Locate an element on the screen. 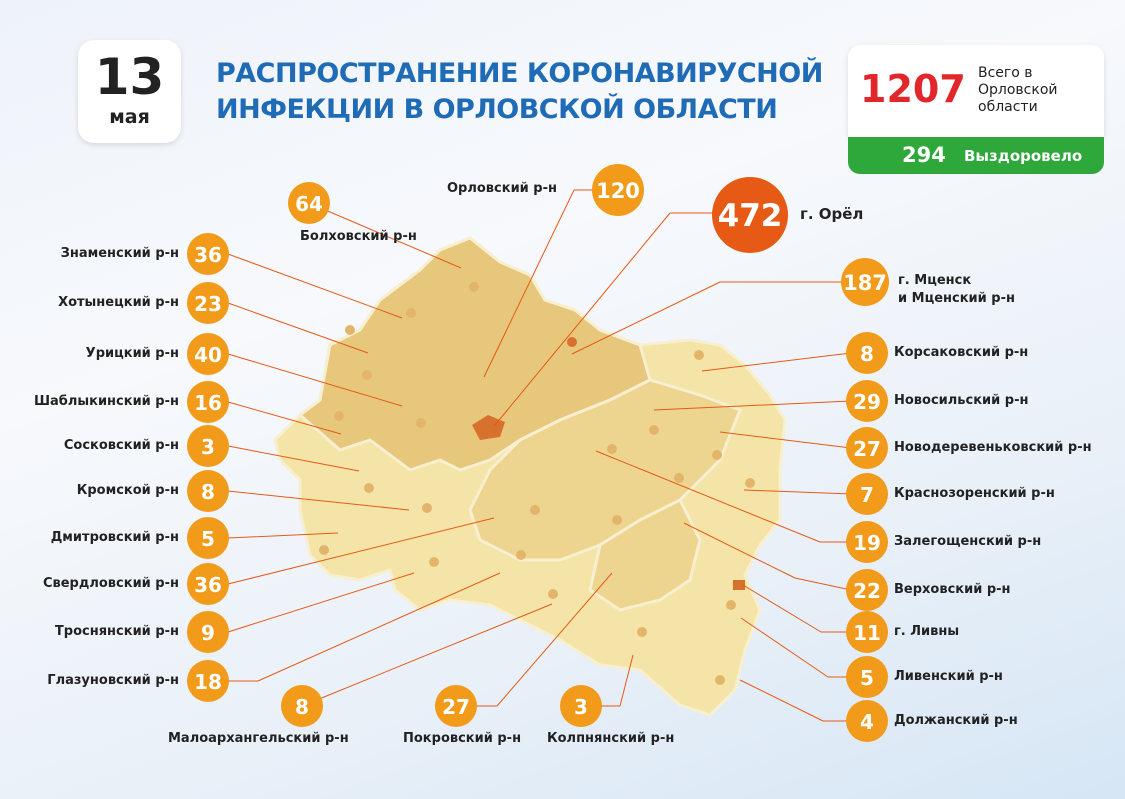 Image resolution: width=1125 pixels, height=799 pixels. label-dmitrovsk: Дмитровский р-н is located at coordinates (114, 537).